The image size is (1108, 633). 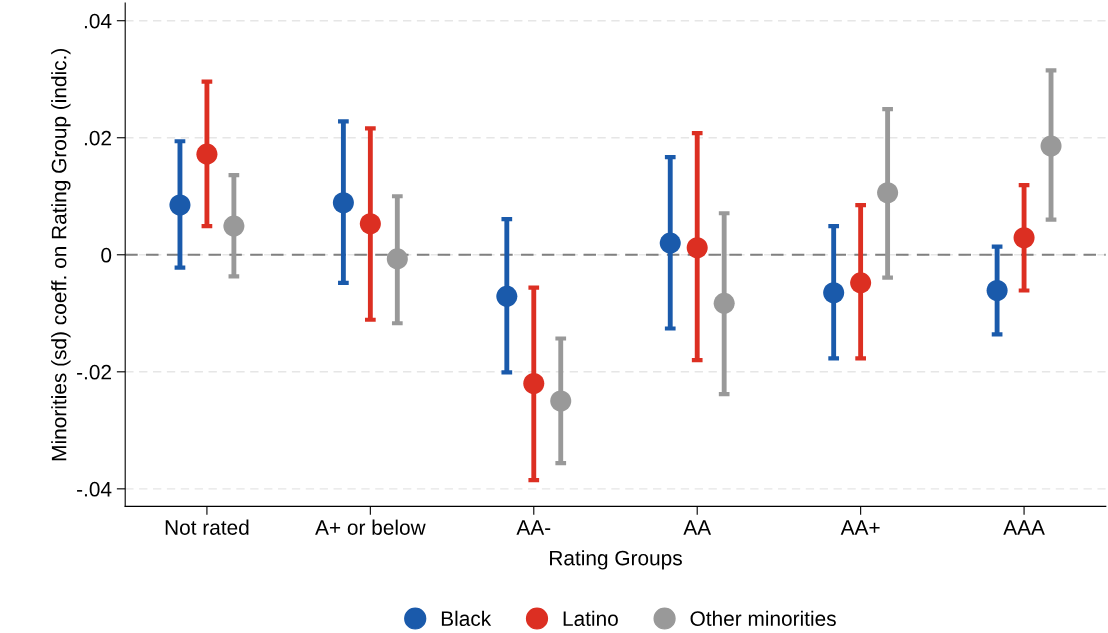 What do you see at coordinates (763, 618) in the screenshot?
I see `legend-label: Other minorities` at bounding box center [763, 618].